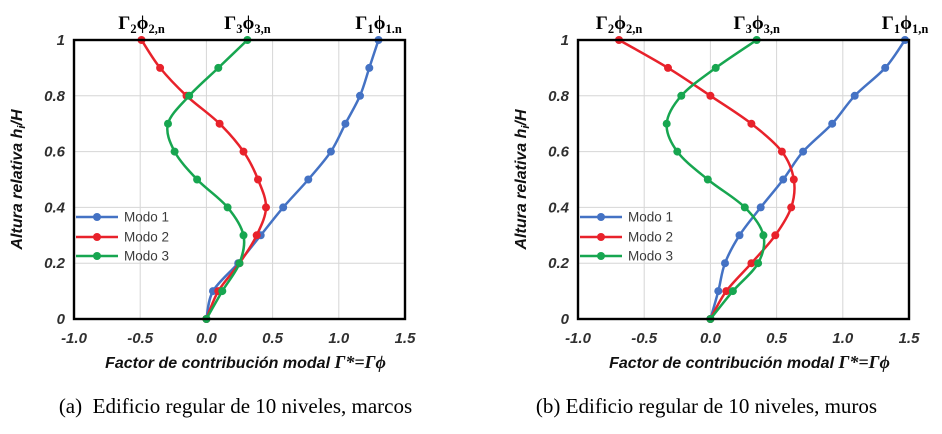 This screenshot has height=434, width=942. I want to click on mode-annotation: Γ1ϕ1.n, so click(378, 24).